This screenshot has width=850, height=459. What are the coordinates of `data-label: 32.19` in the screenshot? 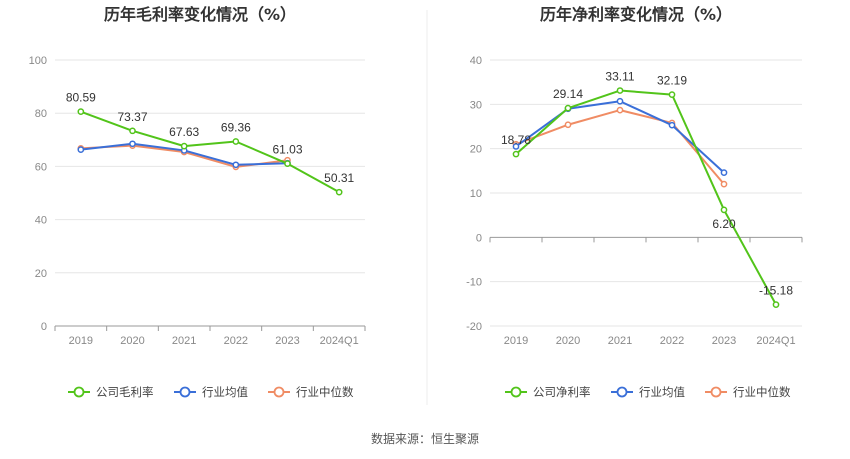 It's located at (672, 81).